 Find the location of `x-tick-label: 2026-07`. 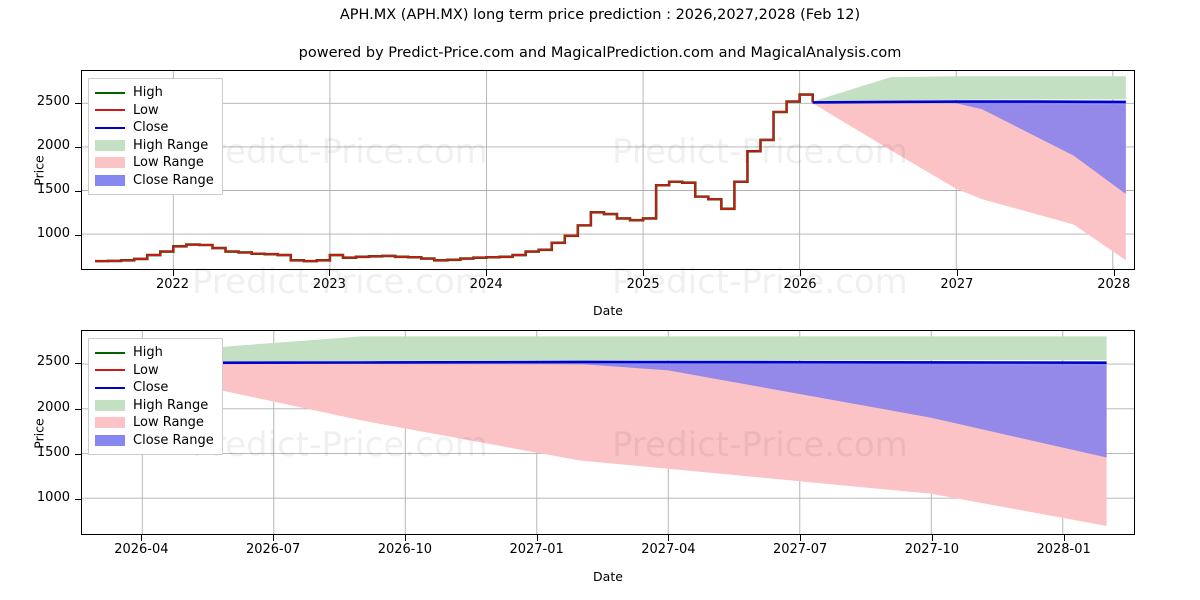

x-tick-label: 2026-07 is located at coordinates (273, 549).